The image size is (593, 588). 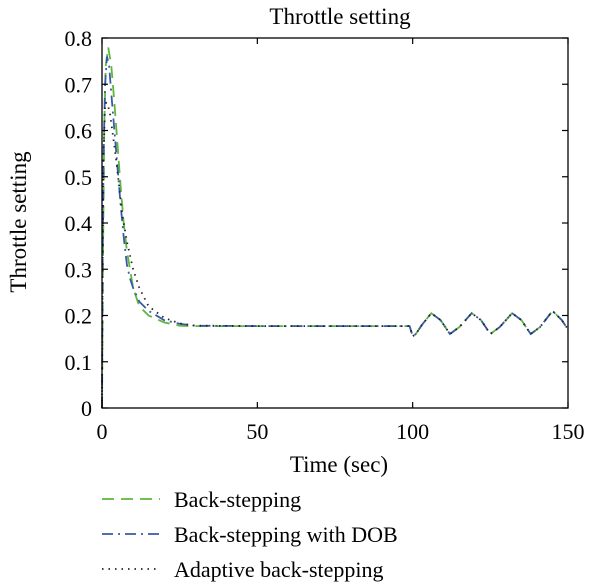 What do you see at coordinates (79, 223) in the screenshot?
I see `y-tick-label: 0.4` at bounding box center [79, 223].